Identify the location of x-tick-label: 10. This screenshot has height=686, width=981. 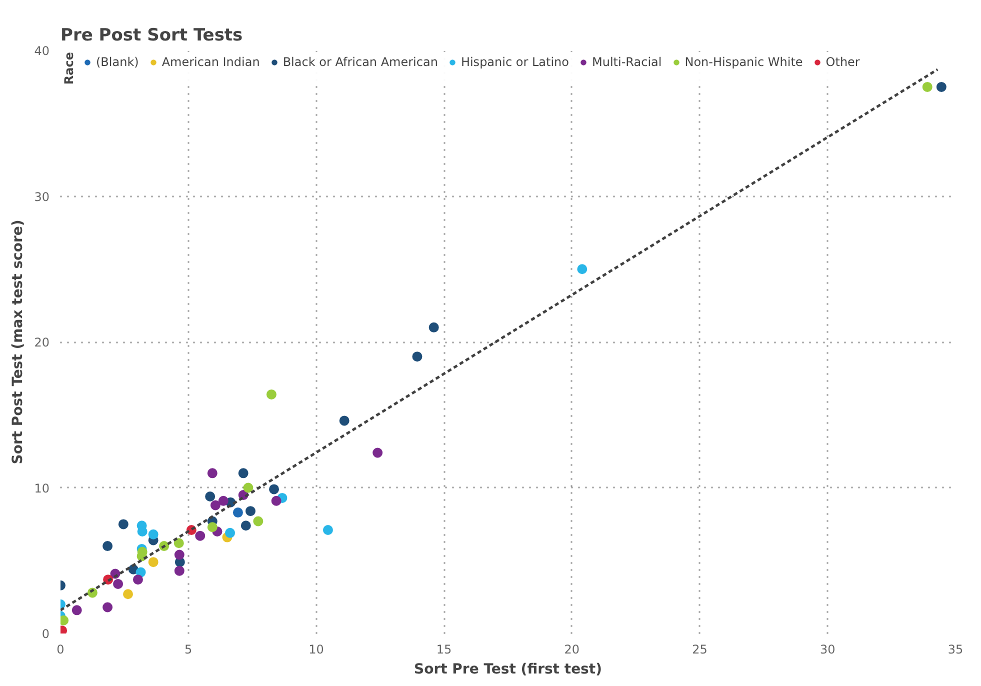
(316, 649).